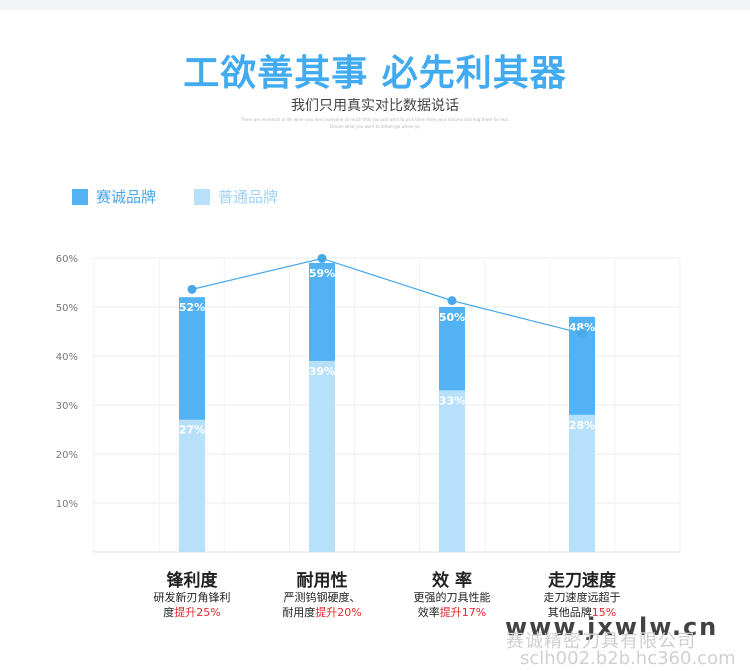 This screenshot has width=750, height=671. I want to click on category-desc-line2: 耐用度提升20%, so click(322, 612).